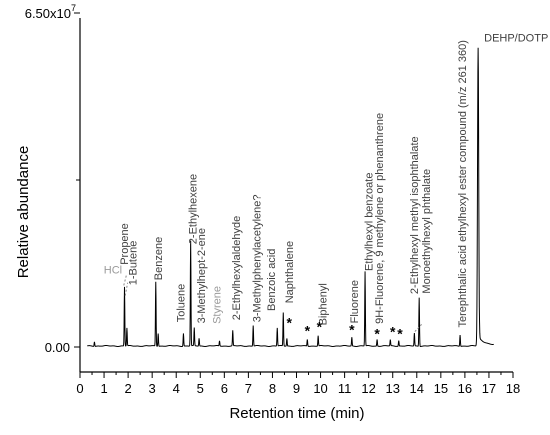 This screenshot has height=435, width=550. What do you see at coordinates (489, 388) in the screenshot?
I see `x-tick-label: 17` at bounding box center [489, 388].